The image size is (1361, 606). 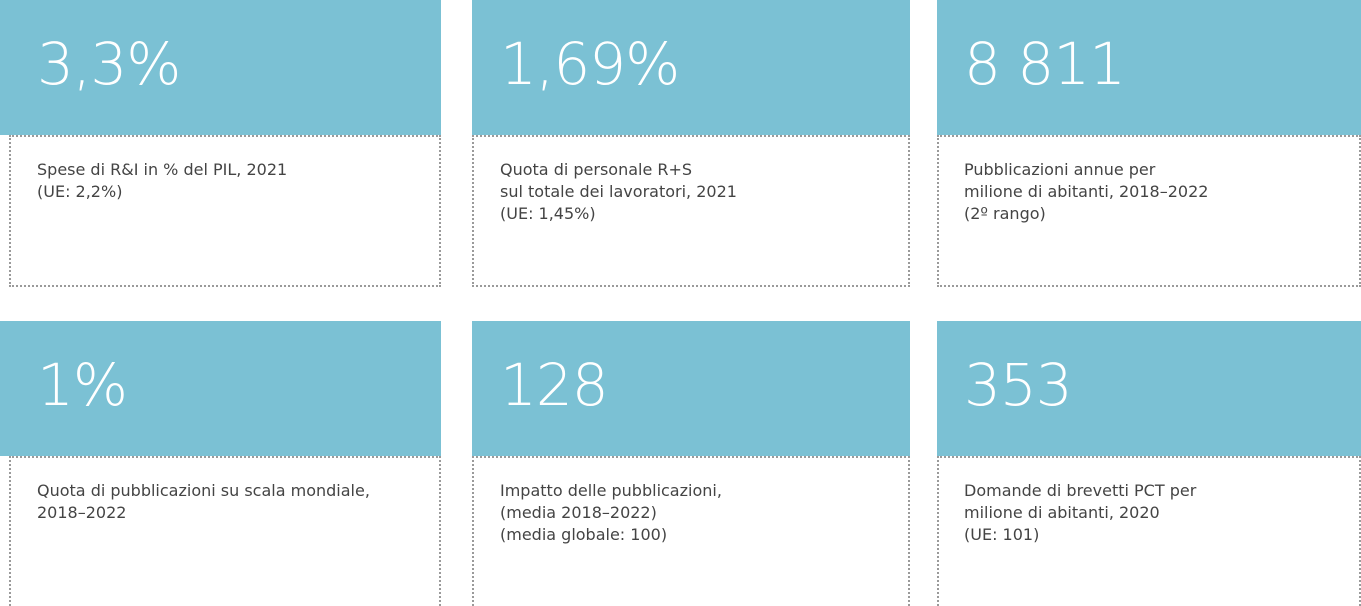 What do you see at coordinates (220, 388) in the screenshot?
I see `kpi-value: 1%` at bounding box center [220, 388].